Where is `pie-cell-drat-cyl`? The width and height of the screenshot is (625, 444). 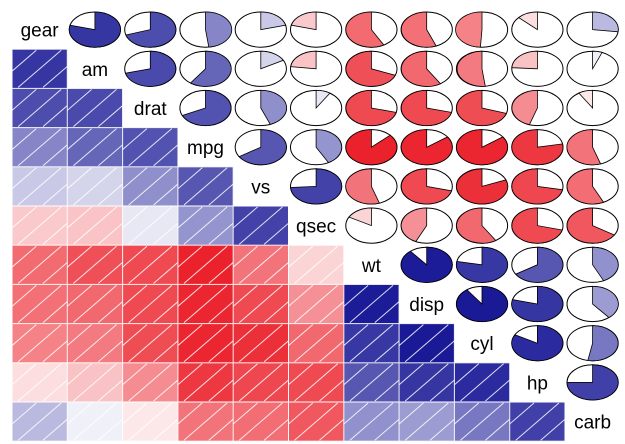 pie-cell-drat-cyl is located at coordinates (482, 108).